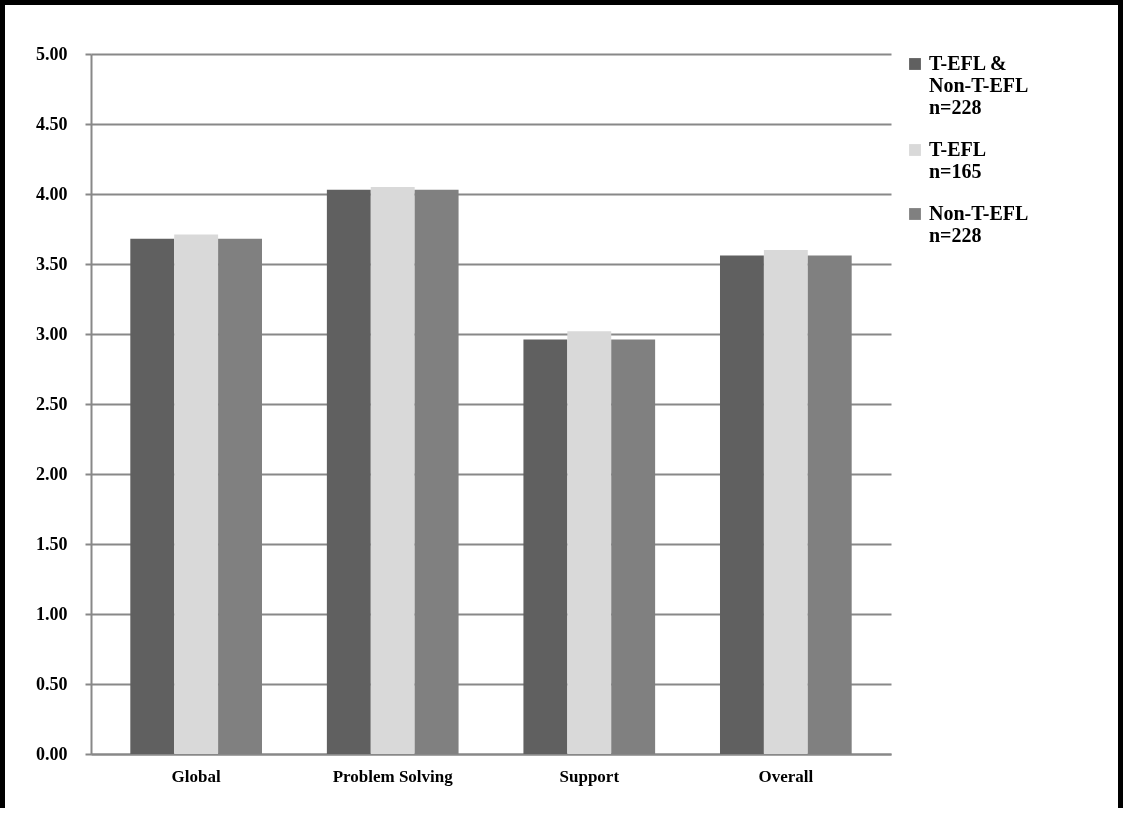 The image size is (1123, 813). I want to click on y-tick-label: 0.00, so click(52, 753).